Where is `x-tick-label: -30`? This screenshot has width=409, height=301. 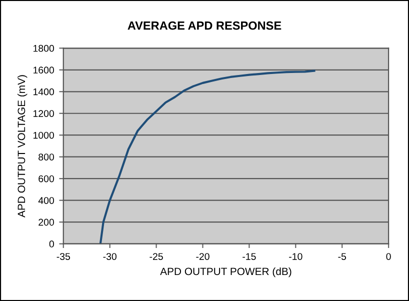
x-tick-label: -30 is located at coordinates (109, 256).